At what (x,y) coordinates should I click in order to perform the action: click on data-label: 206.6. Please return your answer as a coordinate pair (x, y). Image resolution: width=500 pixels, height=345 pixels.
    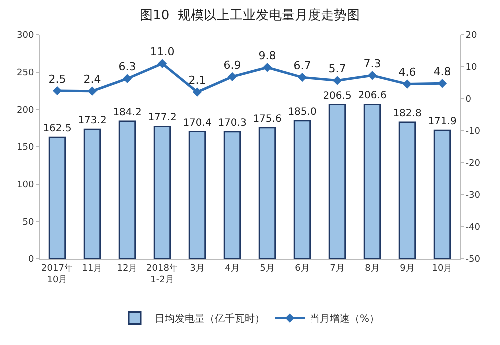
    Looking at the image, I should click on (372, 96).